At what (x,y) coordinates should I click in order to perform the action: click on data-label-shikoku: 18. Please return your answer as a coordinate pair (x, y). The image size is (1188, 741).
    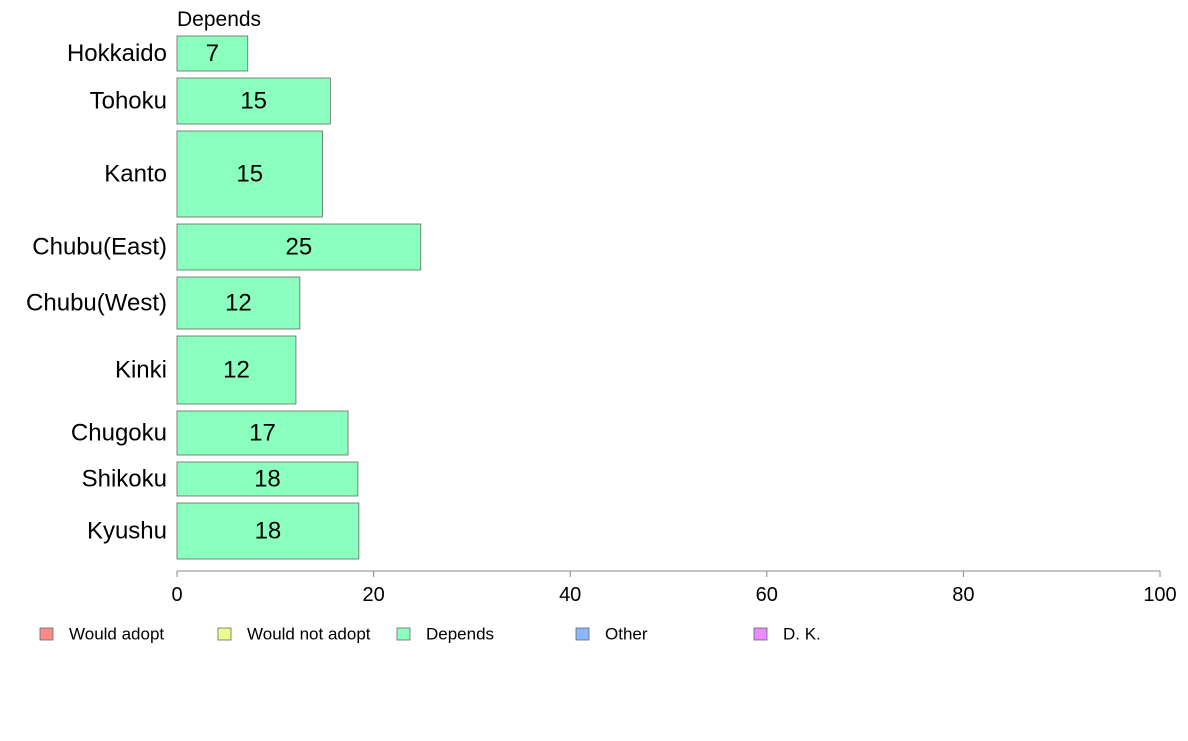
    Looking at the image, I should click on (267, 479).